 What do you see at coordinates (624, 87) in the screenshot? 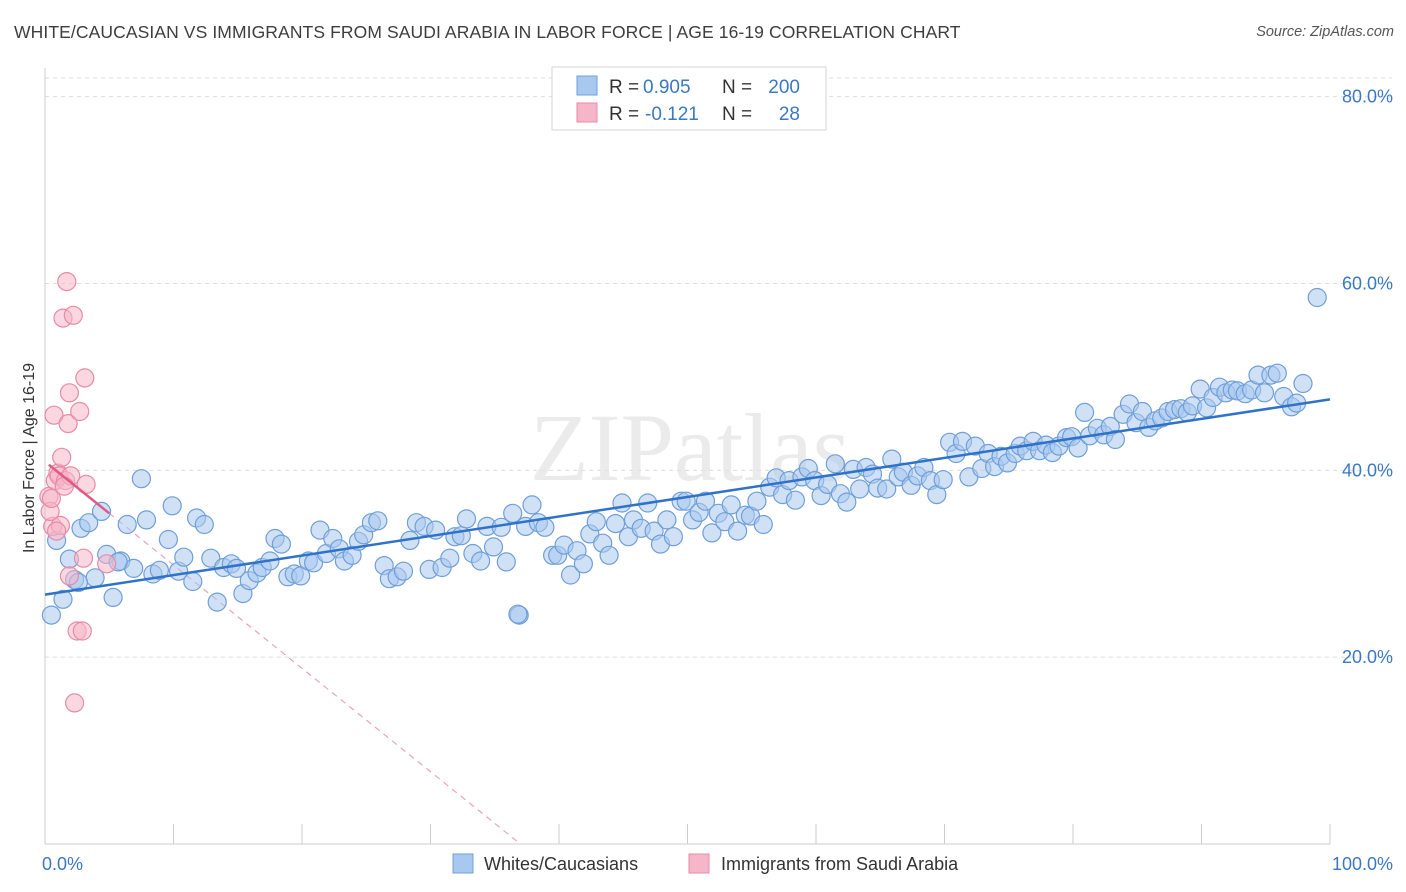
I see `legend-r-label-1: R =` at bounding box center [624, 87].